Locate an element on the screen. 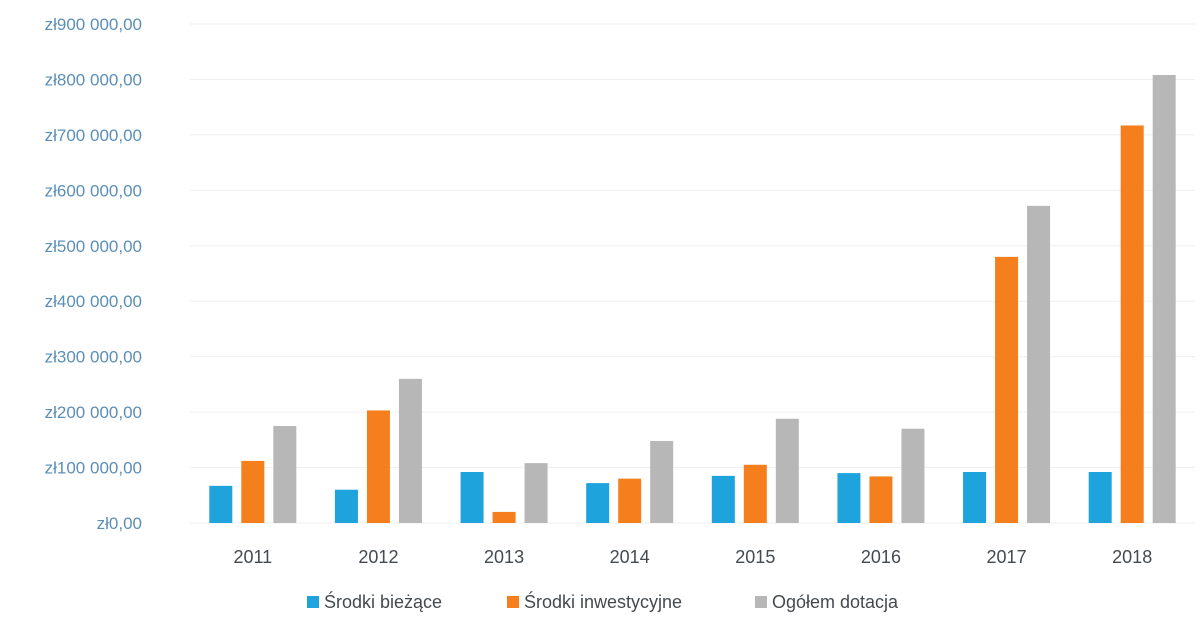  x-tick-label: 2012 is located at coordinates (378, 557).